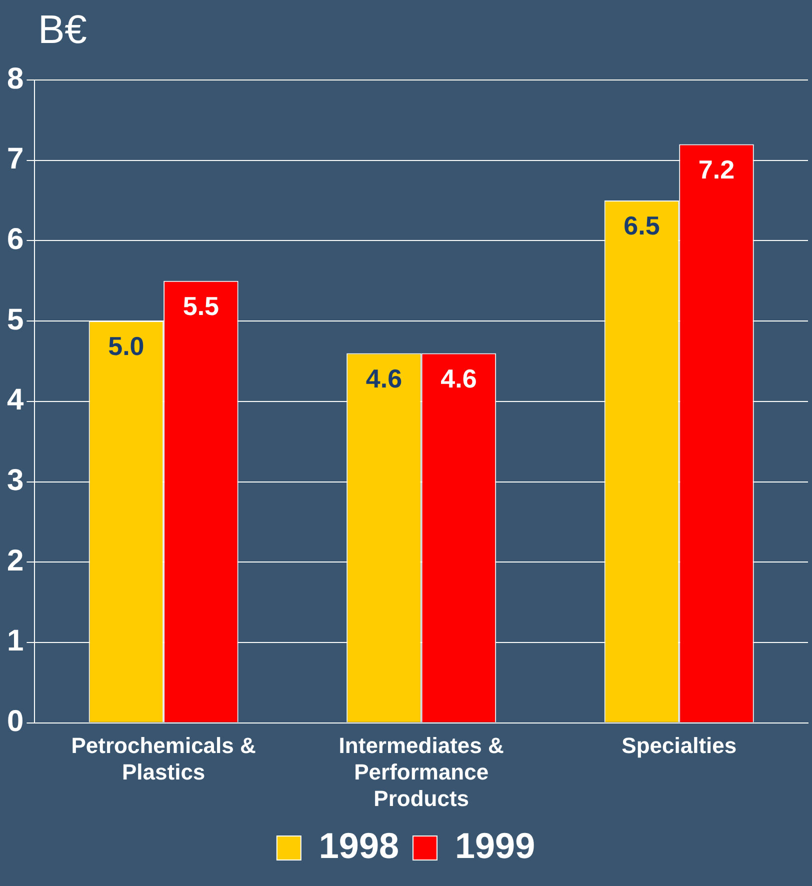  Describe the element at coordinates (15, 319) in the screenshot. I see `y-tick-label: 5` at that location.